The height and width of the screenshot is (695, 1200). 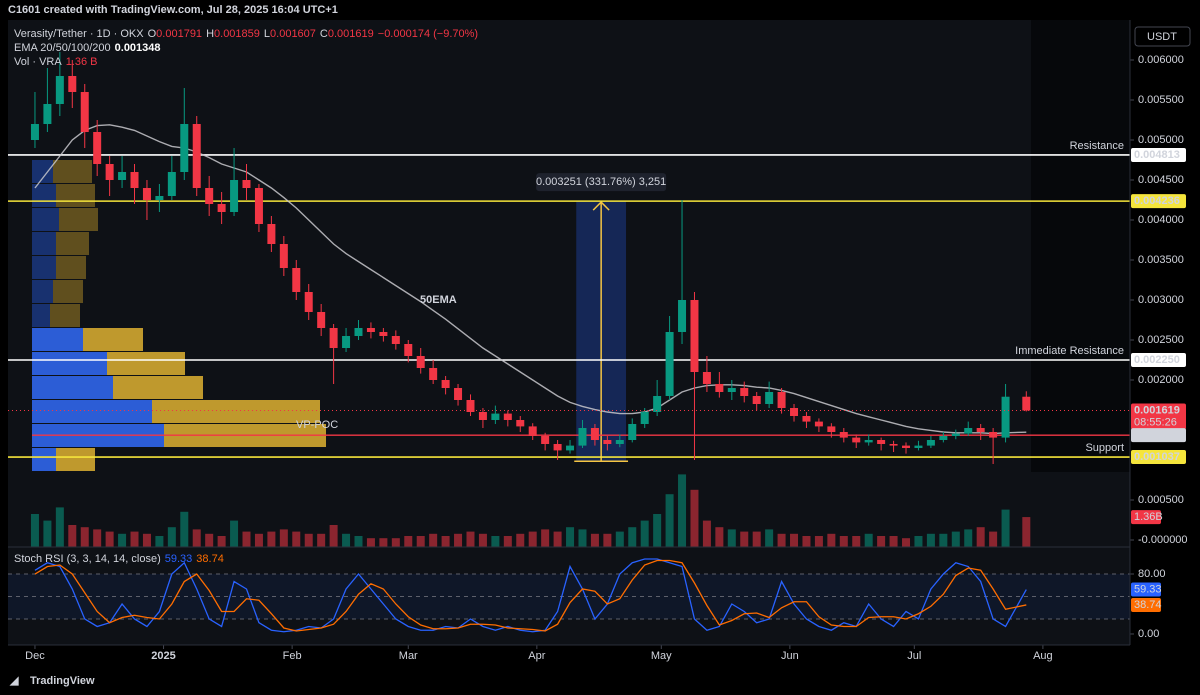 I want to click on ema-tag-bg, so click(x=1158, y=435).